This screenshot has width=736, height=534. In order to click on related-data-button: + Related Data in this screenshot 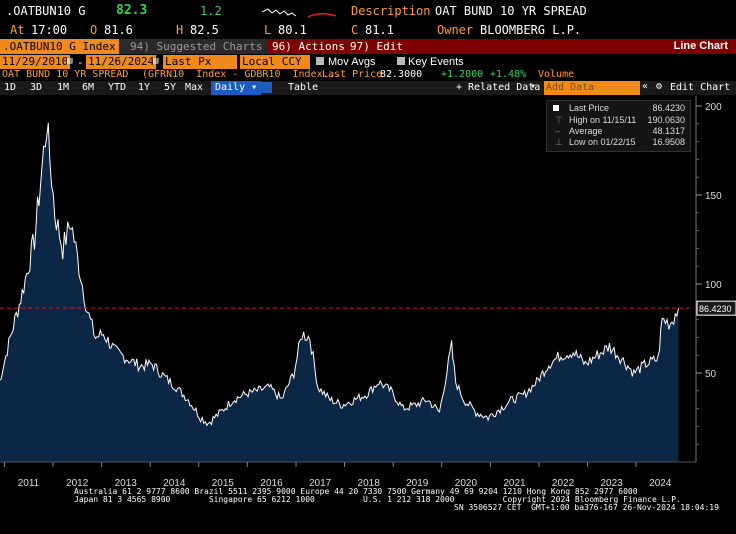, I will do `click(498, 87)`.